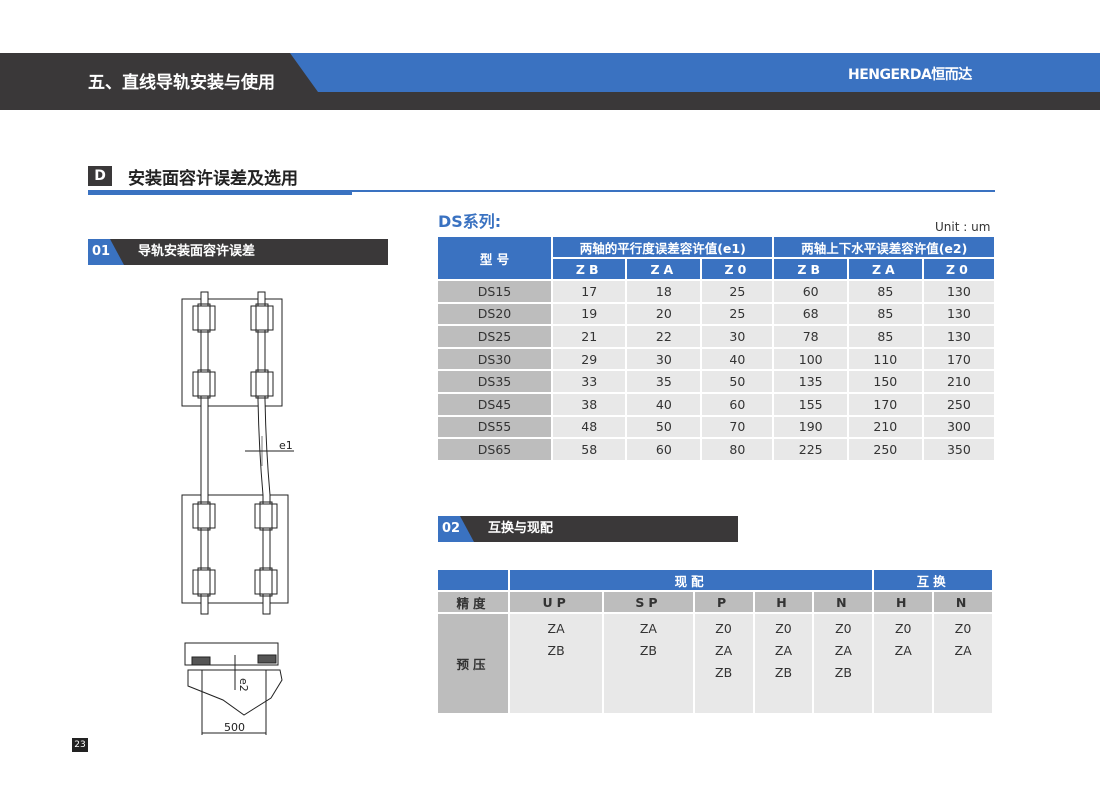 This screenshot has width=1100, height=802. What do you see at coordinates (648, 602) in the screenshot?
I see `precision-cell: SP` at bounding box center [648, 602].